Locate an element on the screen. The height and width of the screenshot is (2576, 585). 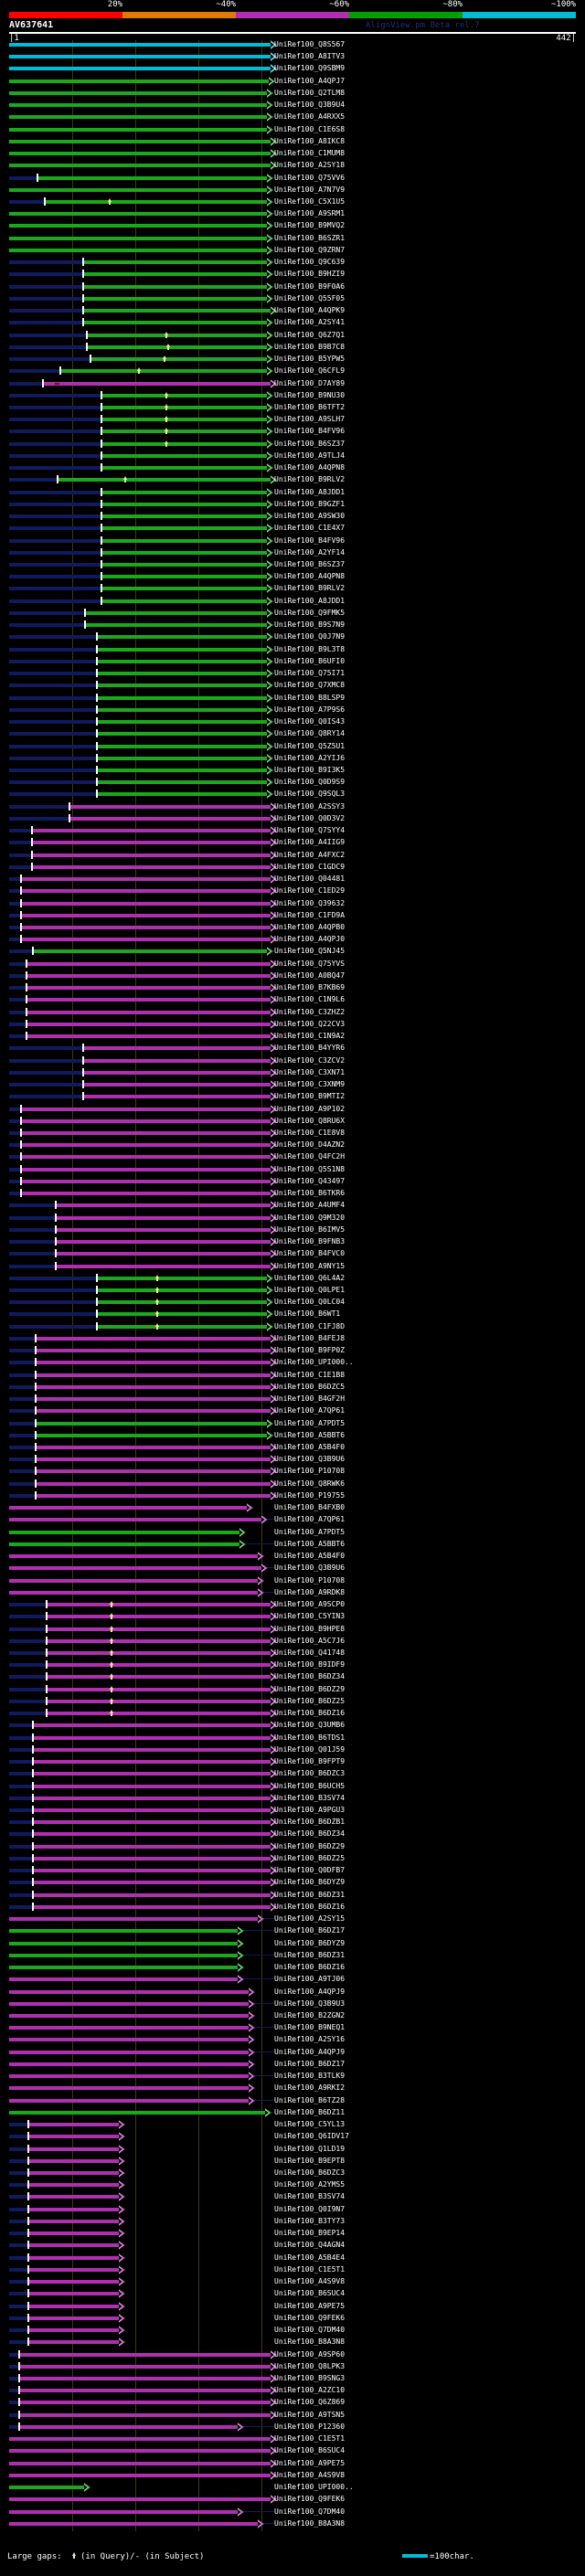
alignment-row: UniRef100_Q0D3V2 is located at coordinates (293, 818).